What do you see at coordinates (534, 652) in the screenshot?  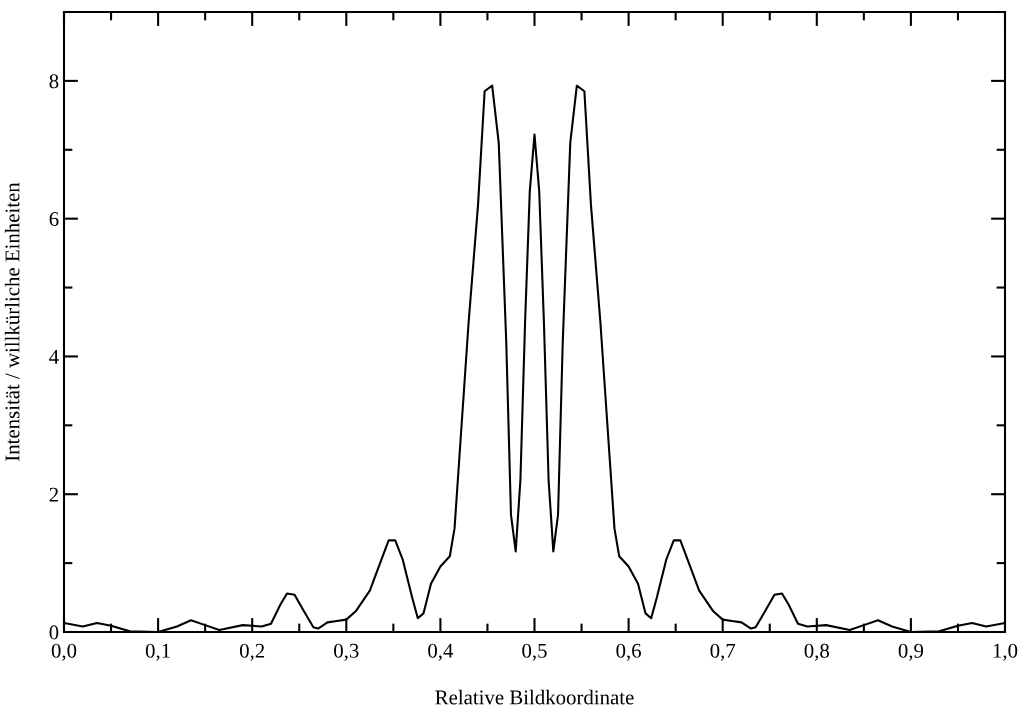 I see `x-tick-label: 0,5` at bounding box center [534, 652].